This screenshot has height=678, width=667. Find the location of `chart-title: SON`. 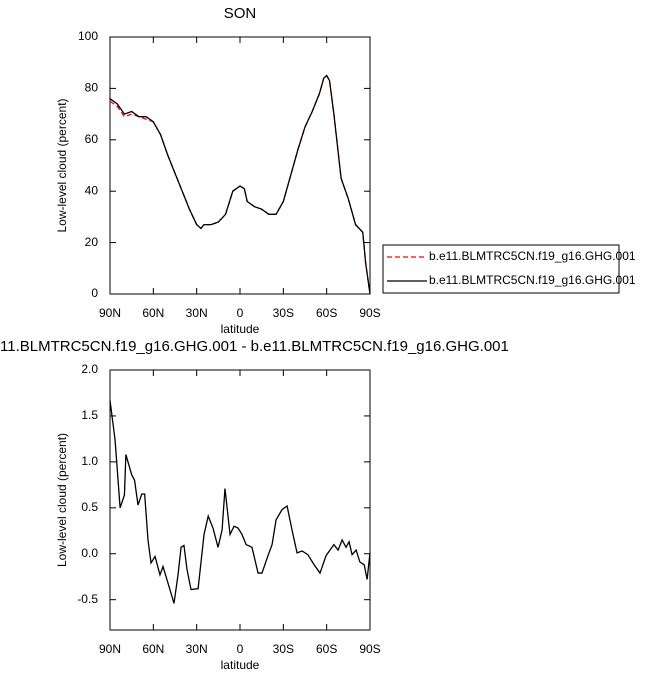

chart-title: SON is located at coordinates (240, 13).